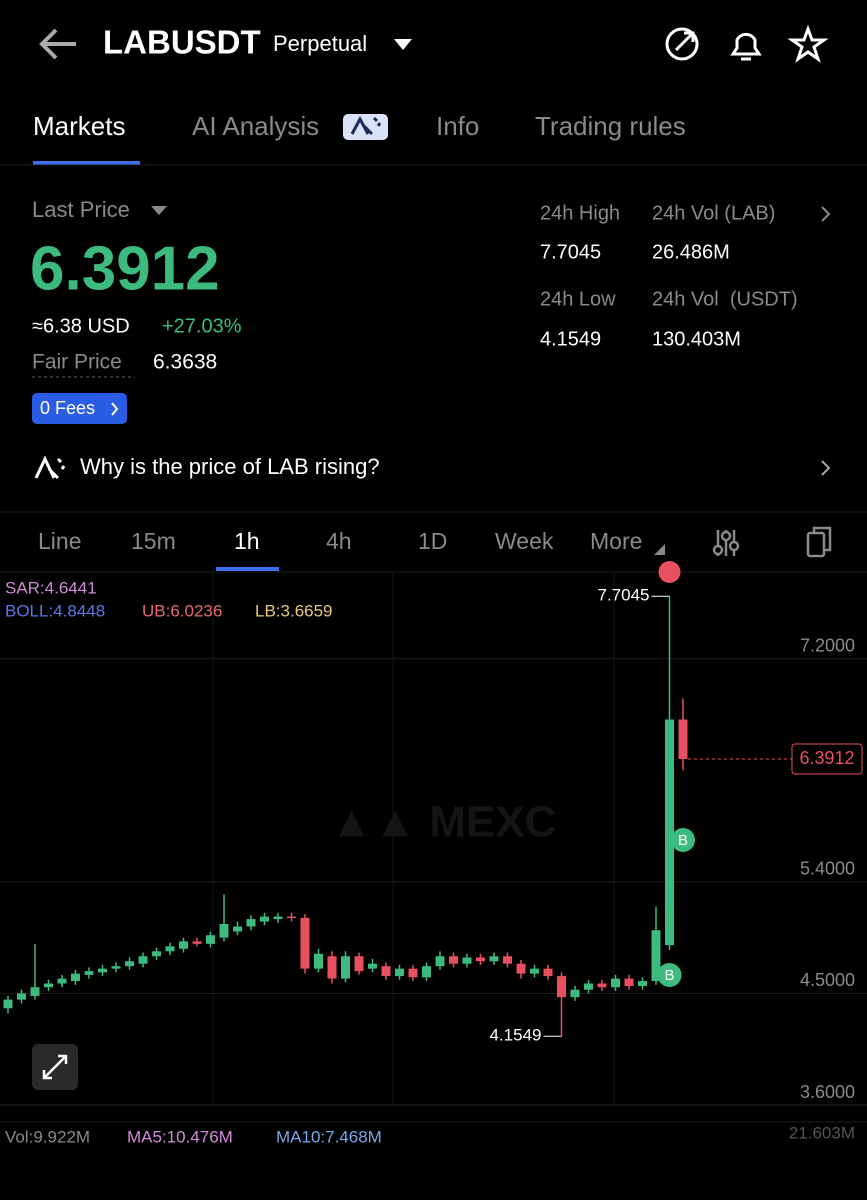 The image size is (867, 1200). What do you see at coordinates (578, 299) in the screenshot?
I see `stat-label: 24h Low` at bounding box center [578, 299].